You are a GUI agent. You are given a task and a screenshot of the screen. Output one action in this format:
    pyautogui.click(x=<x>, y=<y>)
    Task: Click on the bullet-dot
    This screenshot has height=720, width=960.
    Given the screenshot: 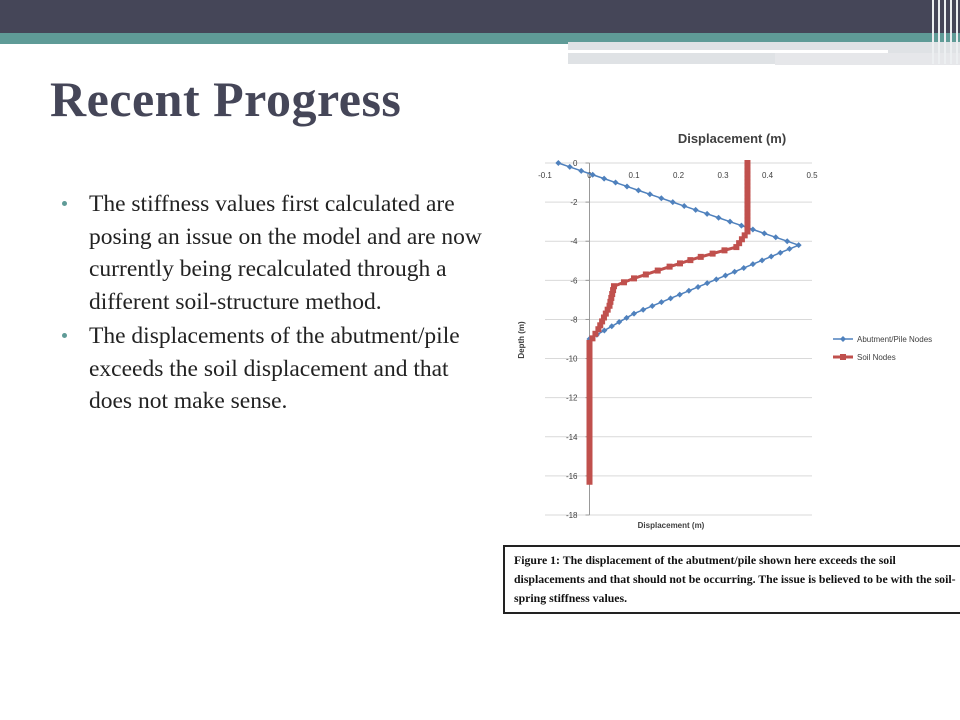 What is the action you would take?
    pyautogui.click(x=64, y=203)
    